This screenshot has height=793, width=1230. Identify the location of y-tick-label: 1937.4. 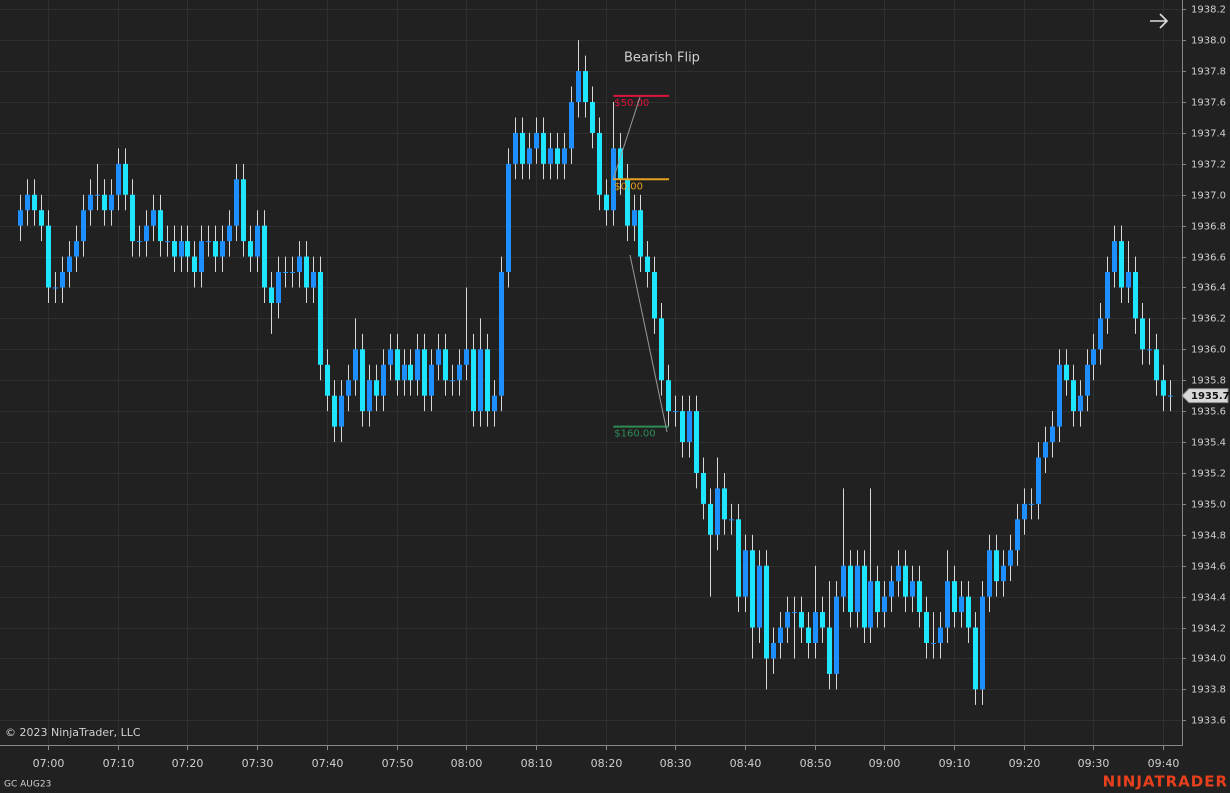
(1208, 134).